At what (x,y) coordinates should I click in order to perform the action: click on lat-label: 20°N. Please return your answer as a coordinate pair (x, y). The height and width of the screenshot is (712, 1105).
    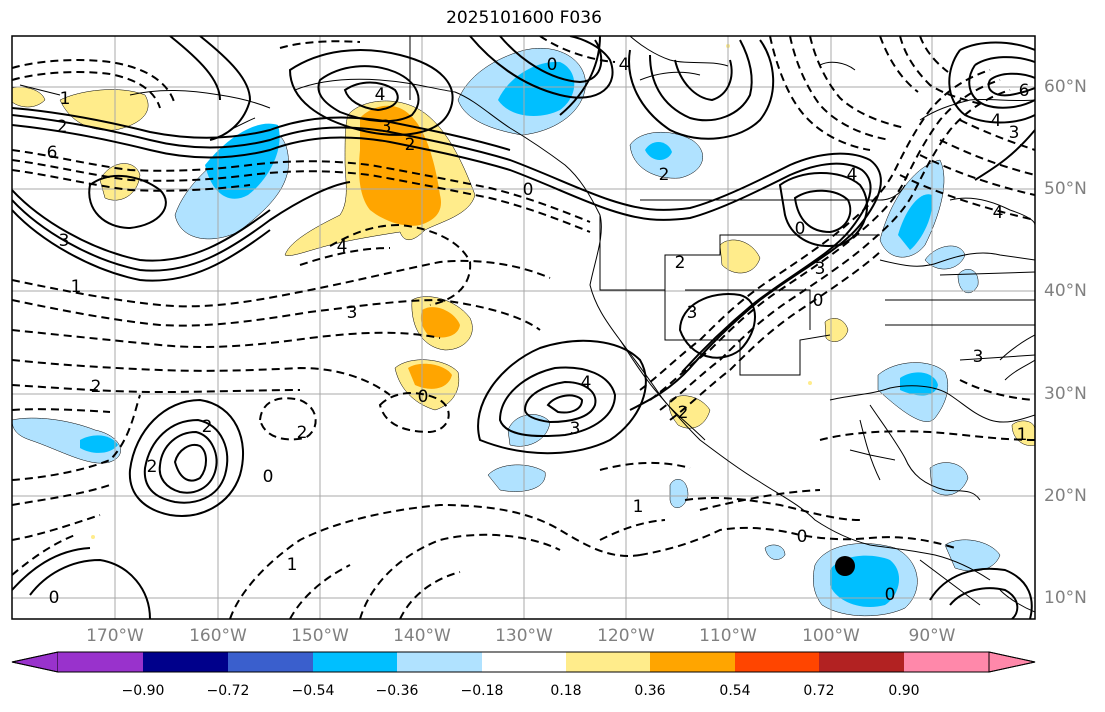
    Looking at the image, I should click on (1065, 496).